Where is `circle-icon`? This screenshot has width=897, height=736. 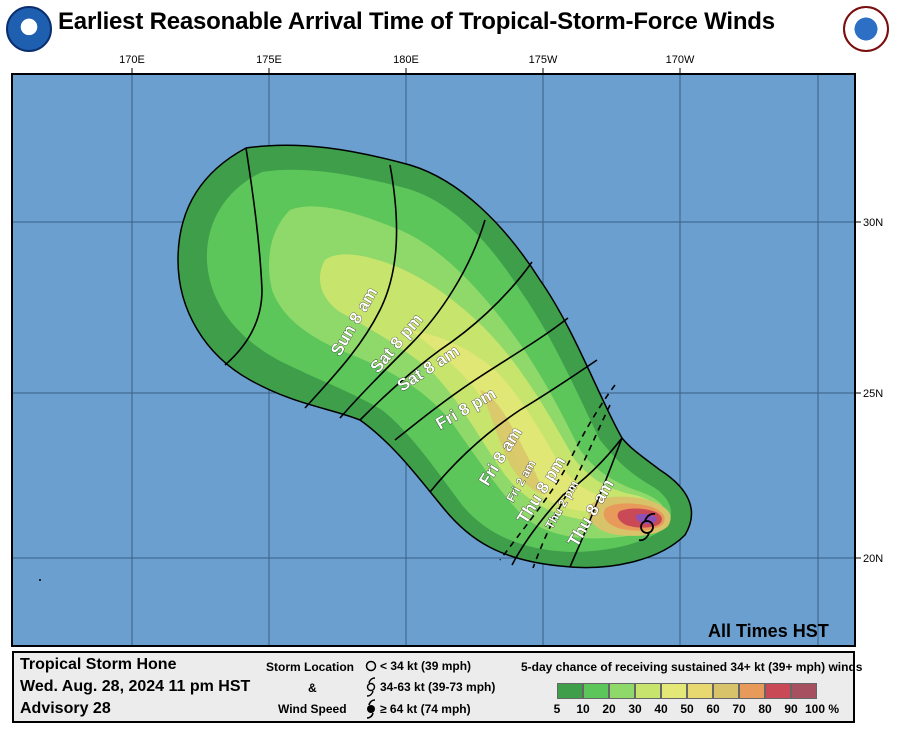
circle-icon is located at coordinates (371, 666).